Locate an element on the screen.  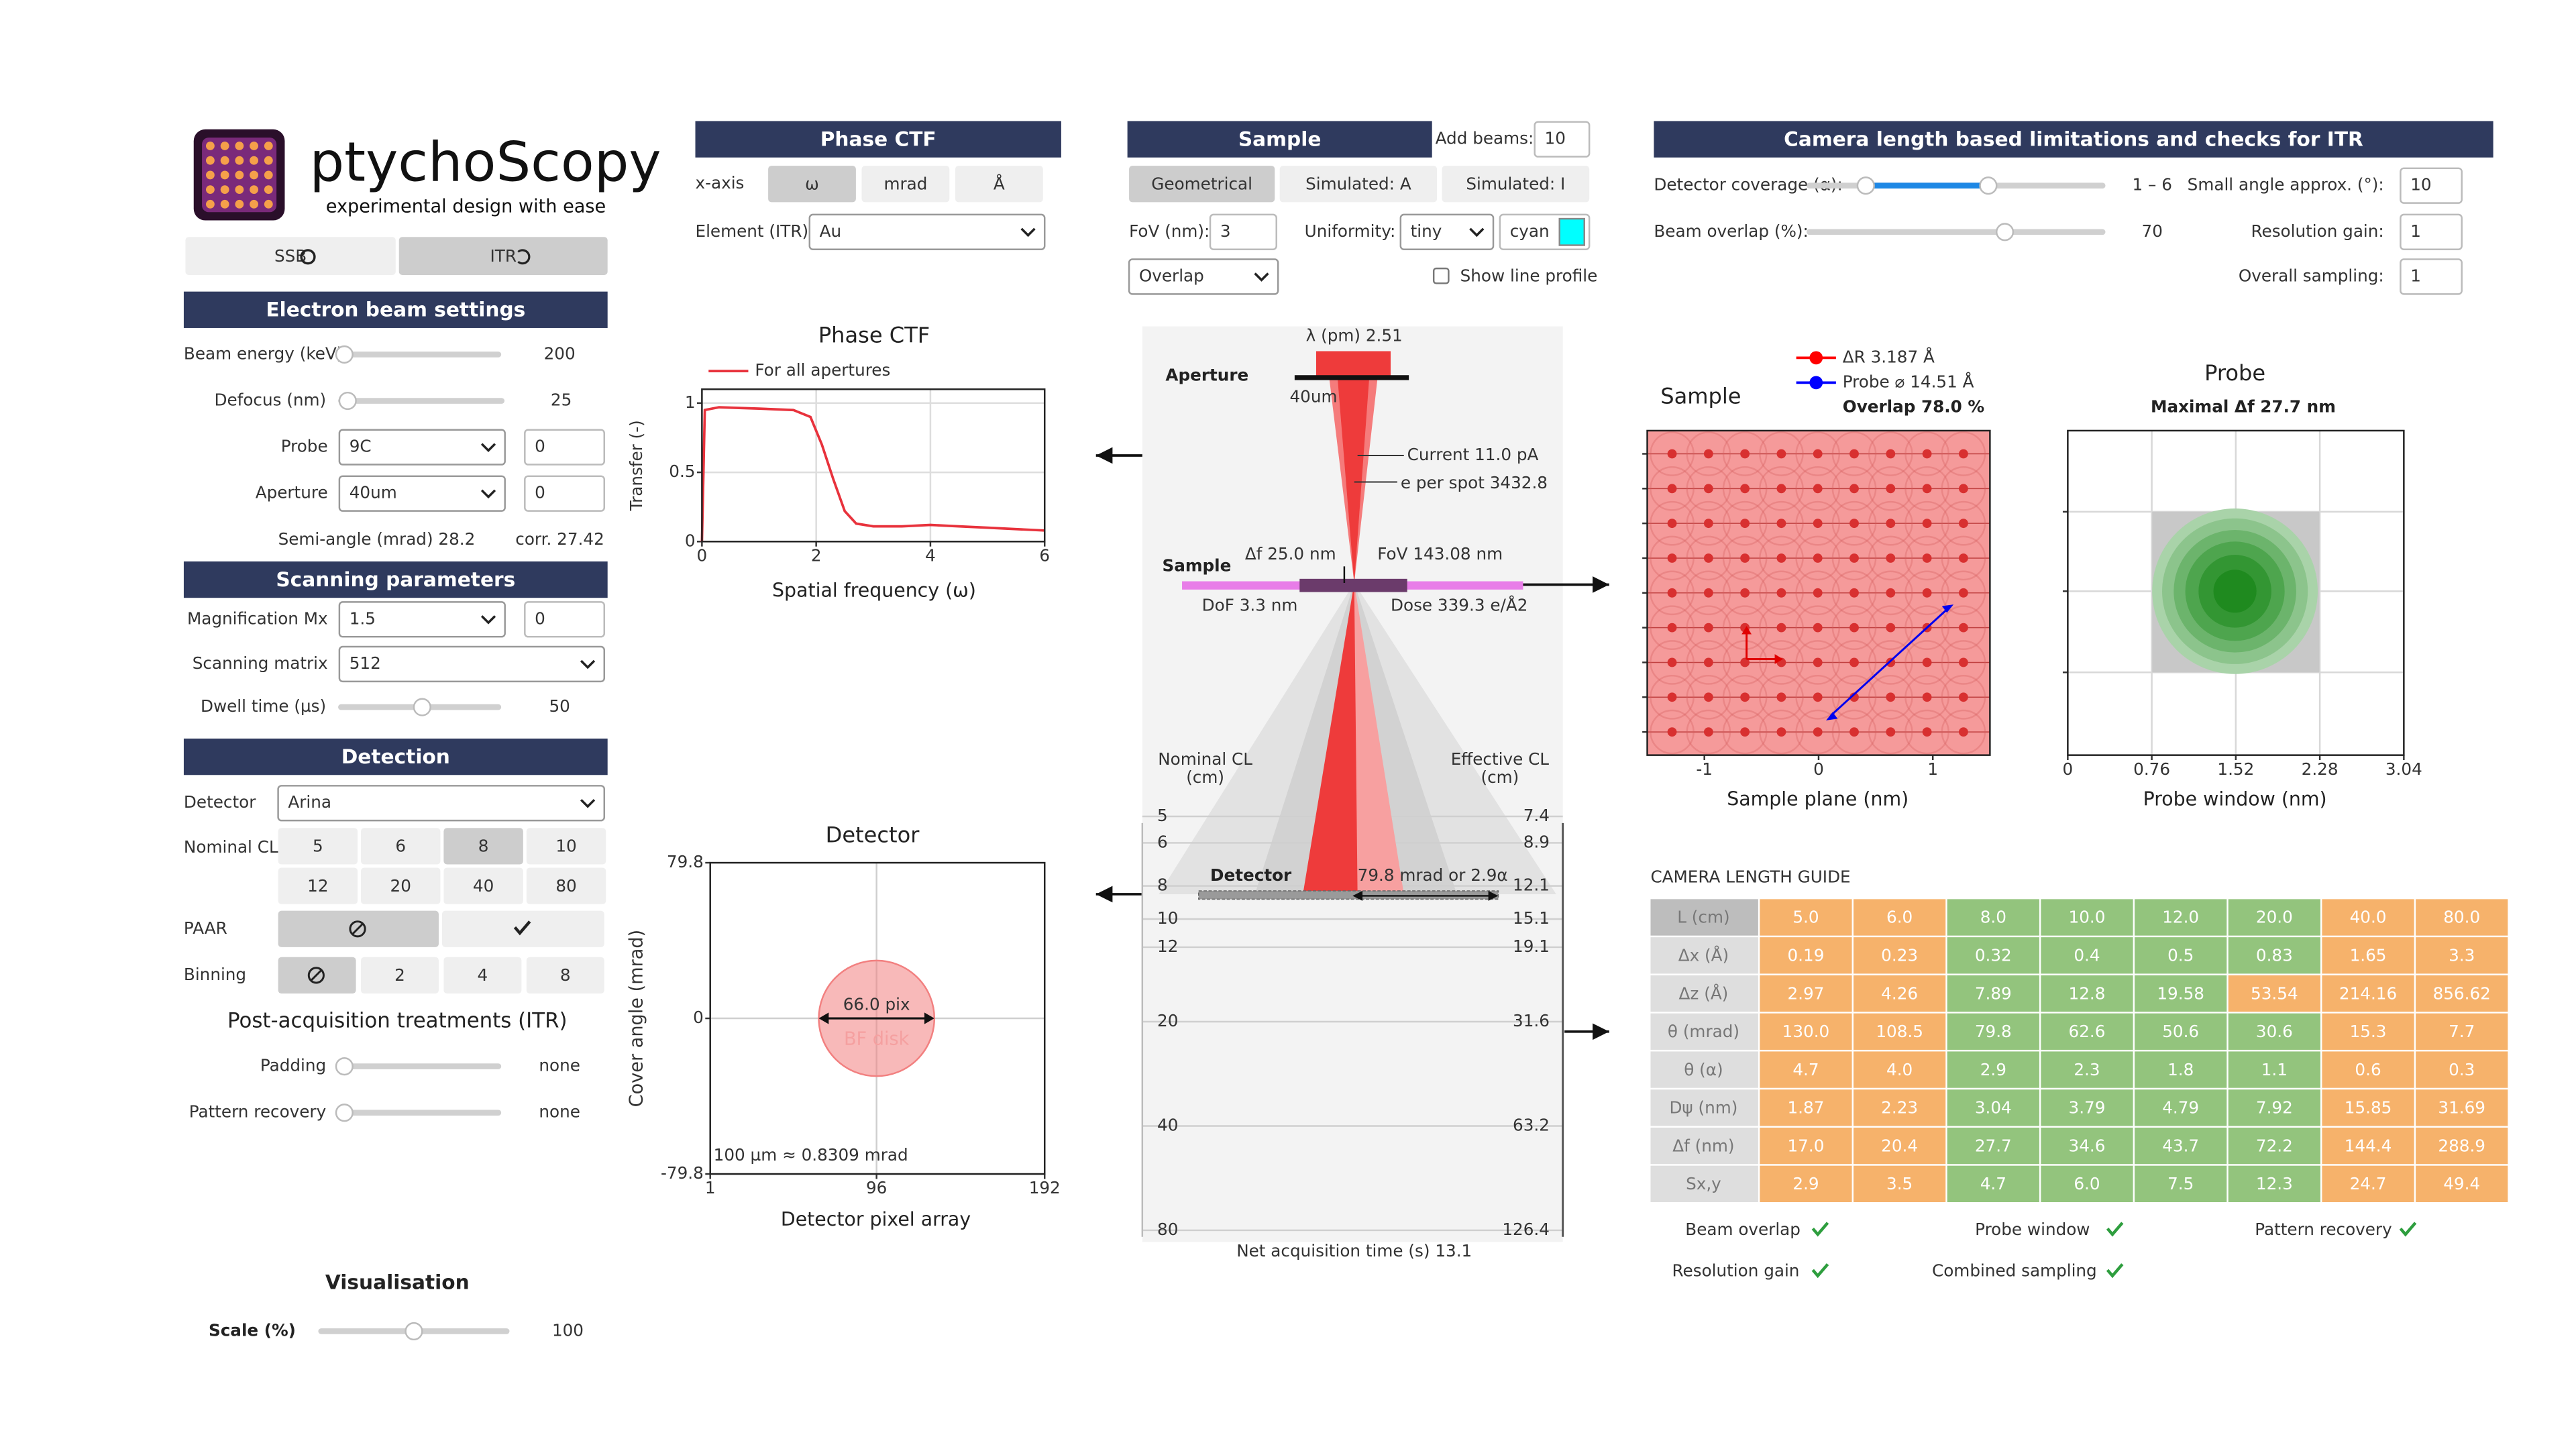
y-tick-label: 0 is located at coordinates (690, 540).